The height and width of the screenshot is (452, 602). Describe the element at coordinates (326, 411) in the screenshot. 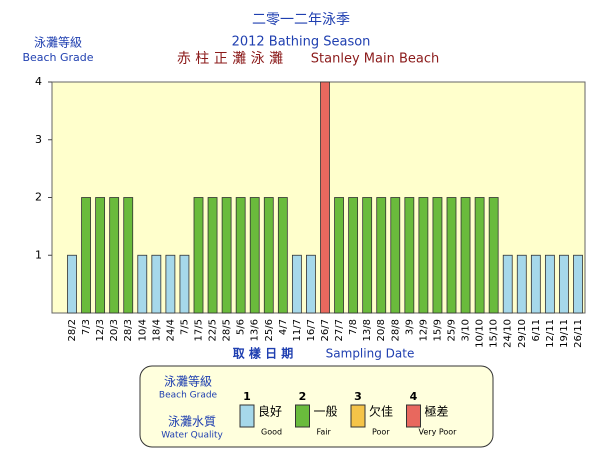

I see `legend-label-zh: 一般` at that location.